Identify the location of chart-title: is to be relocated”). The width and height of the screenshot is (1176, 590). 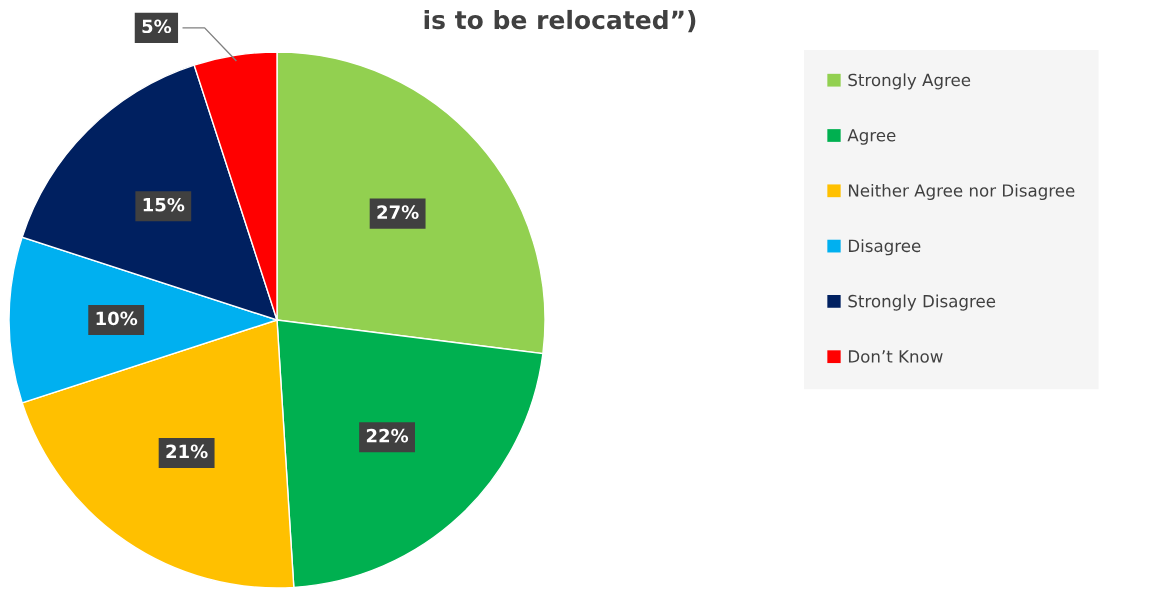
(560, 21).